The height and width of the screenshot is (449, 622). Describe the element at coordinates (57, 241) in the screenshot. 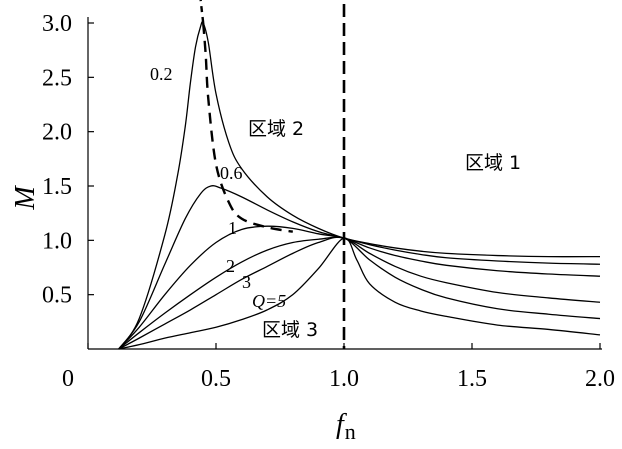

I see `y-tick-label: 1.0` at that location.